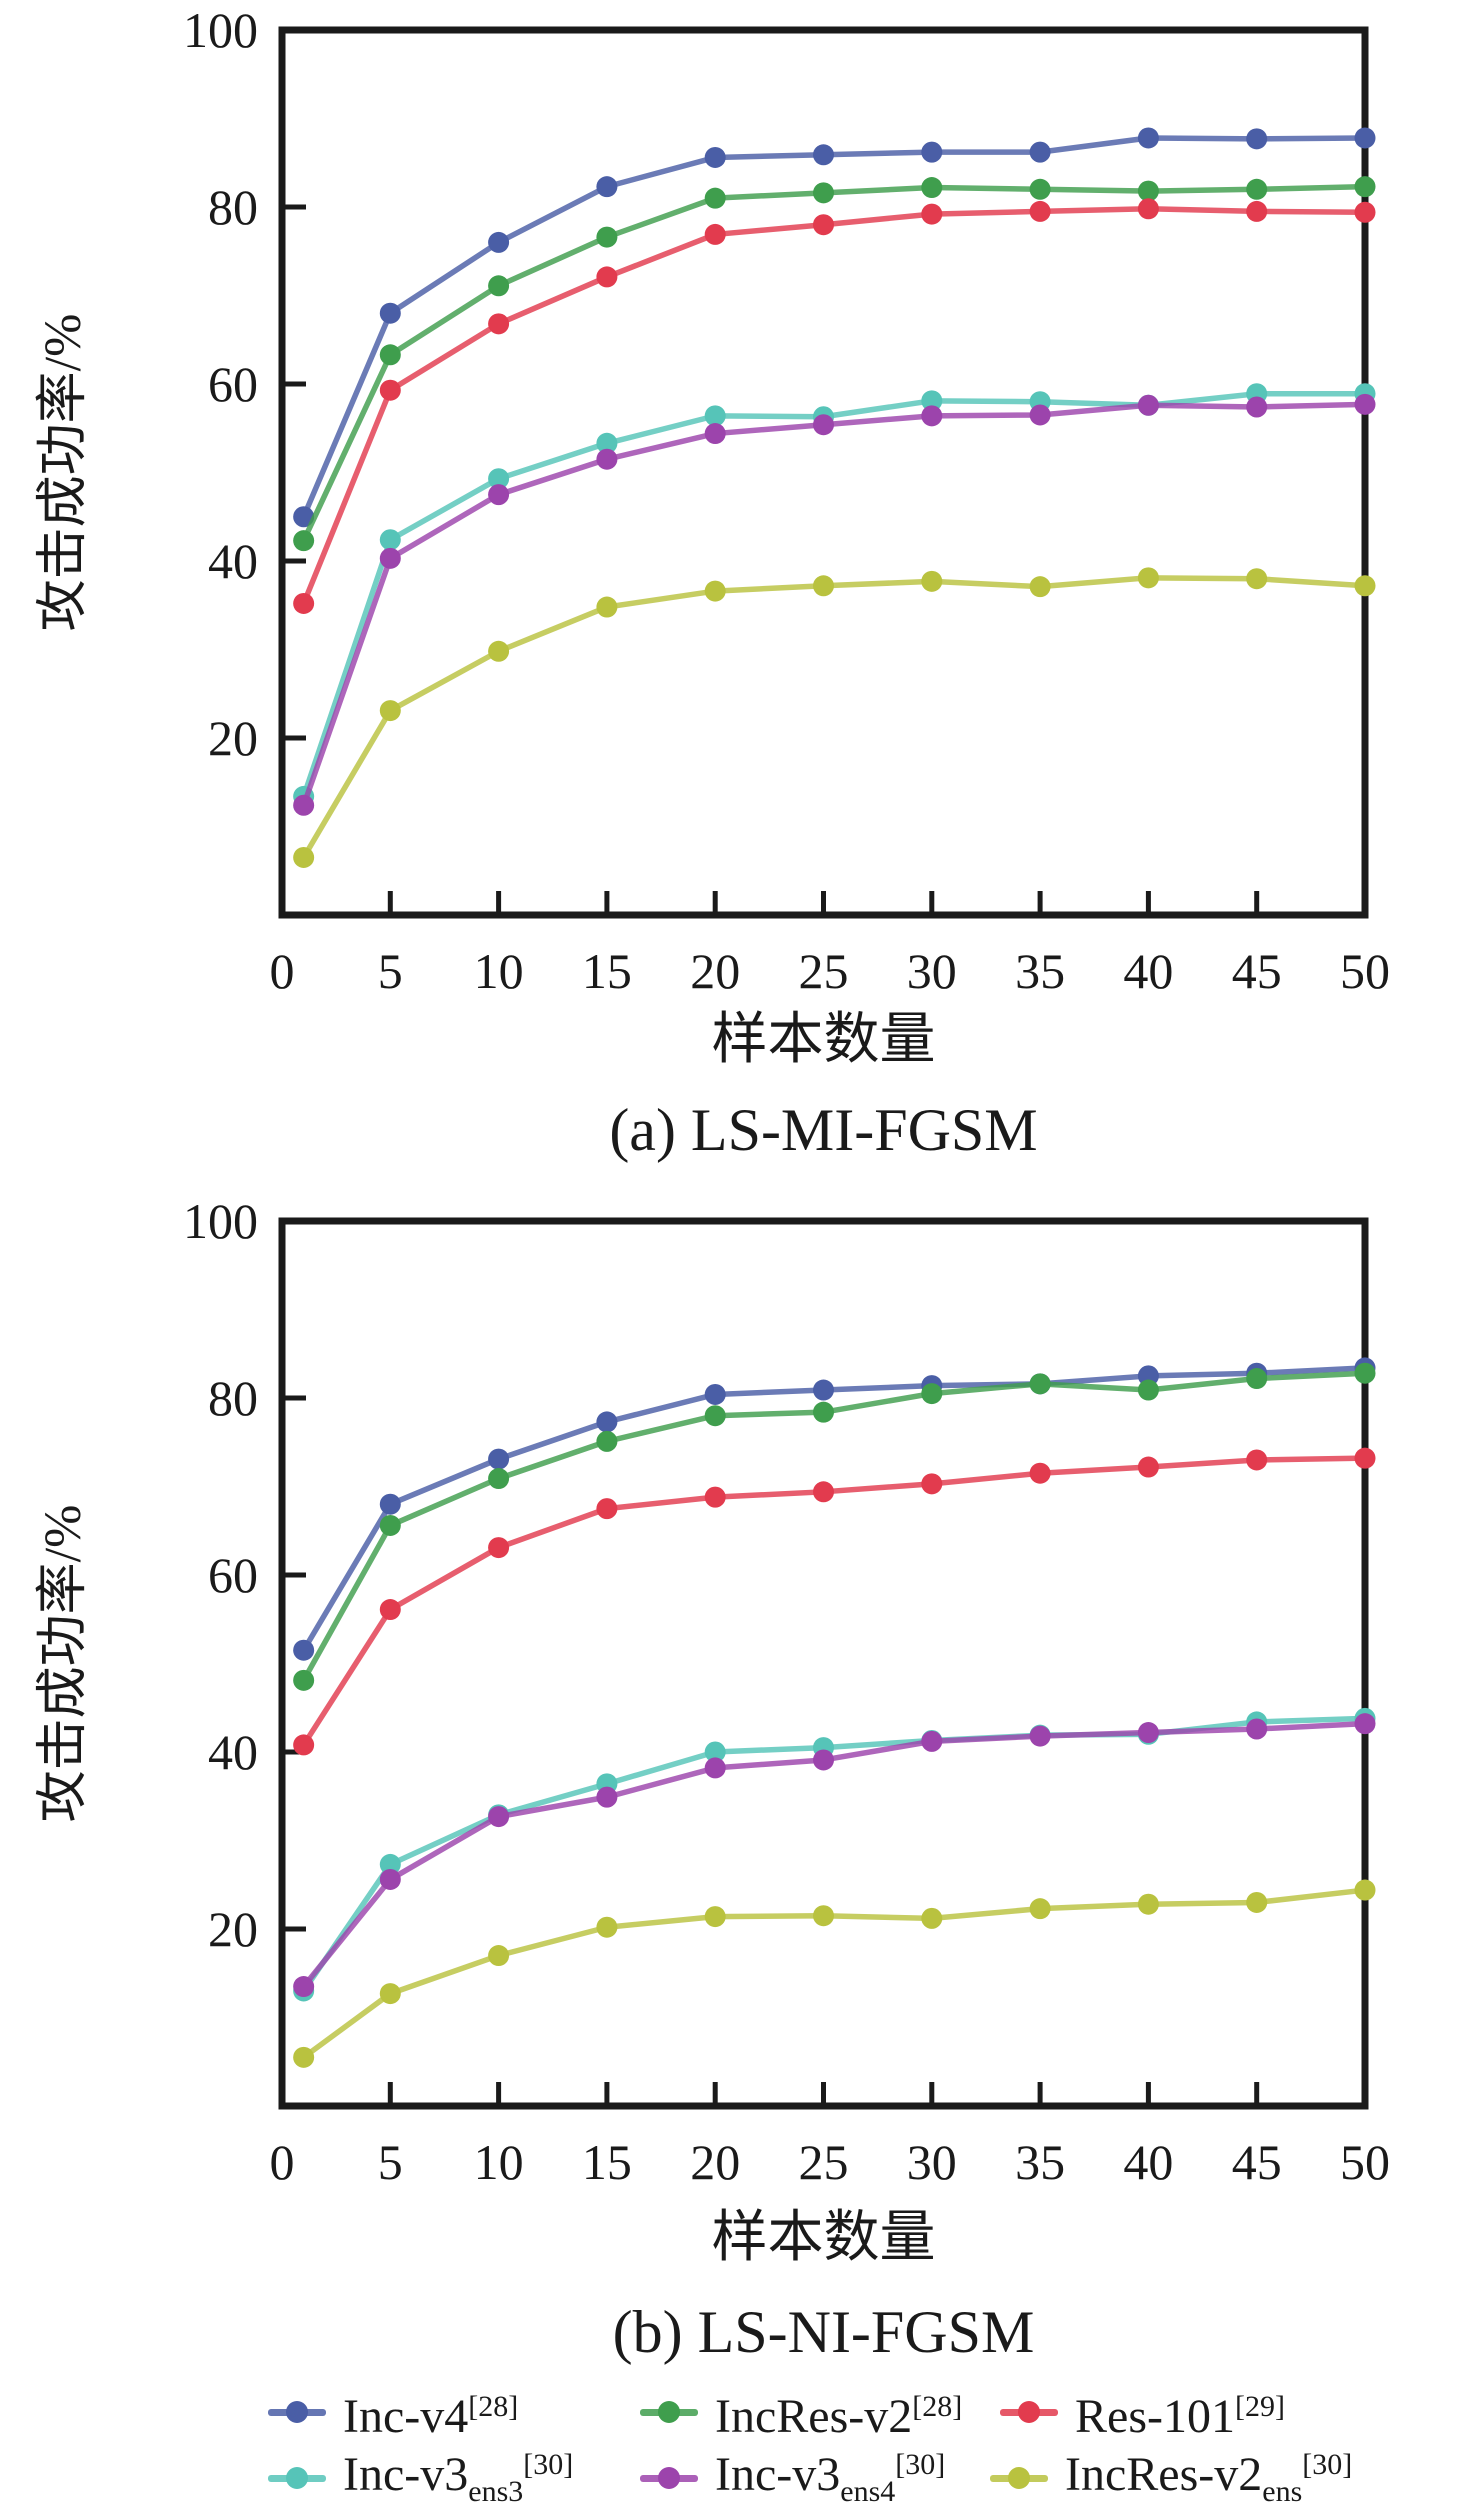  I want to click on legend-label: Inc-v4[28], so click(431, 2416).